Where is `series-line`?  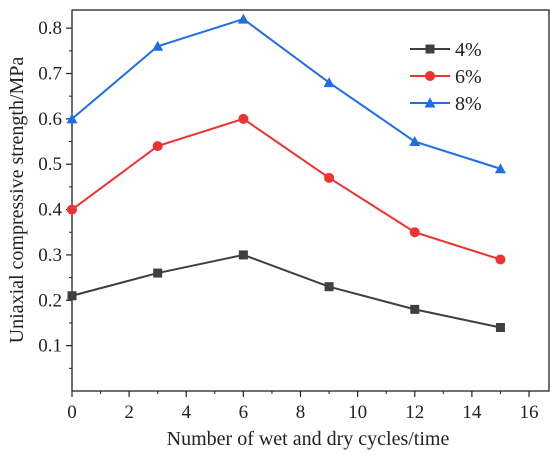
series-line is located at coordinates (286, 291).